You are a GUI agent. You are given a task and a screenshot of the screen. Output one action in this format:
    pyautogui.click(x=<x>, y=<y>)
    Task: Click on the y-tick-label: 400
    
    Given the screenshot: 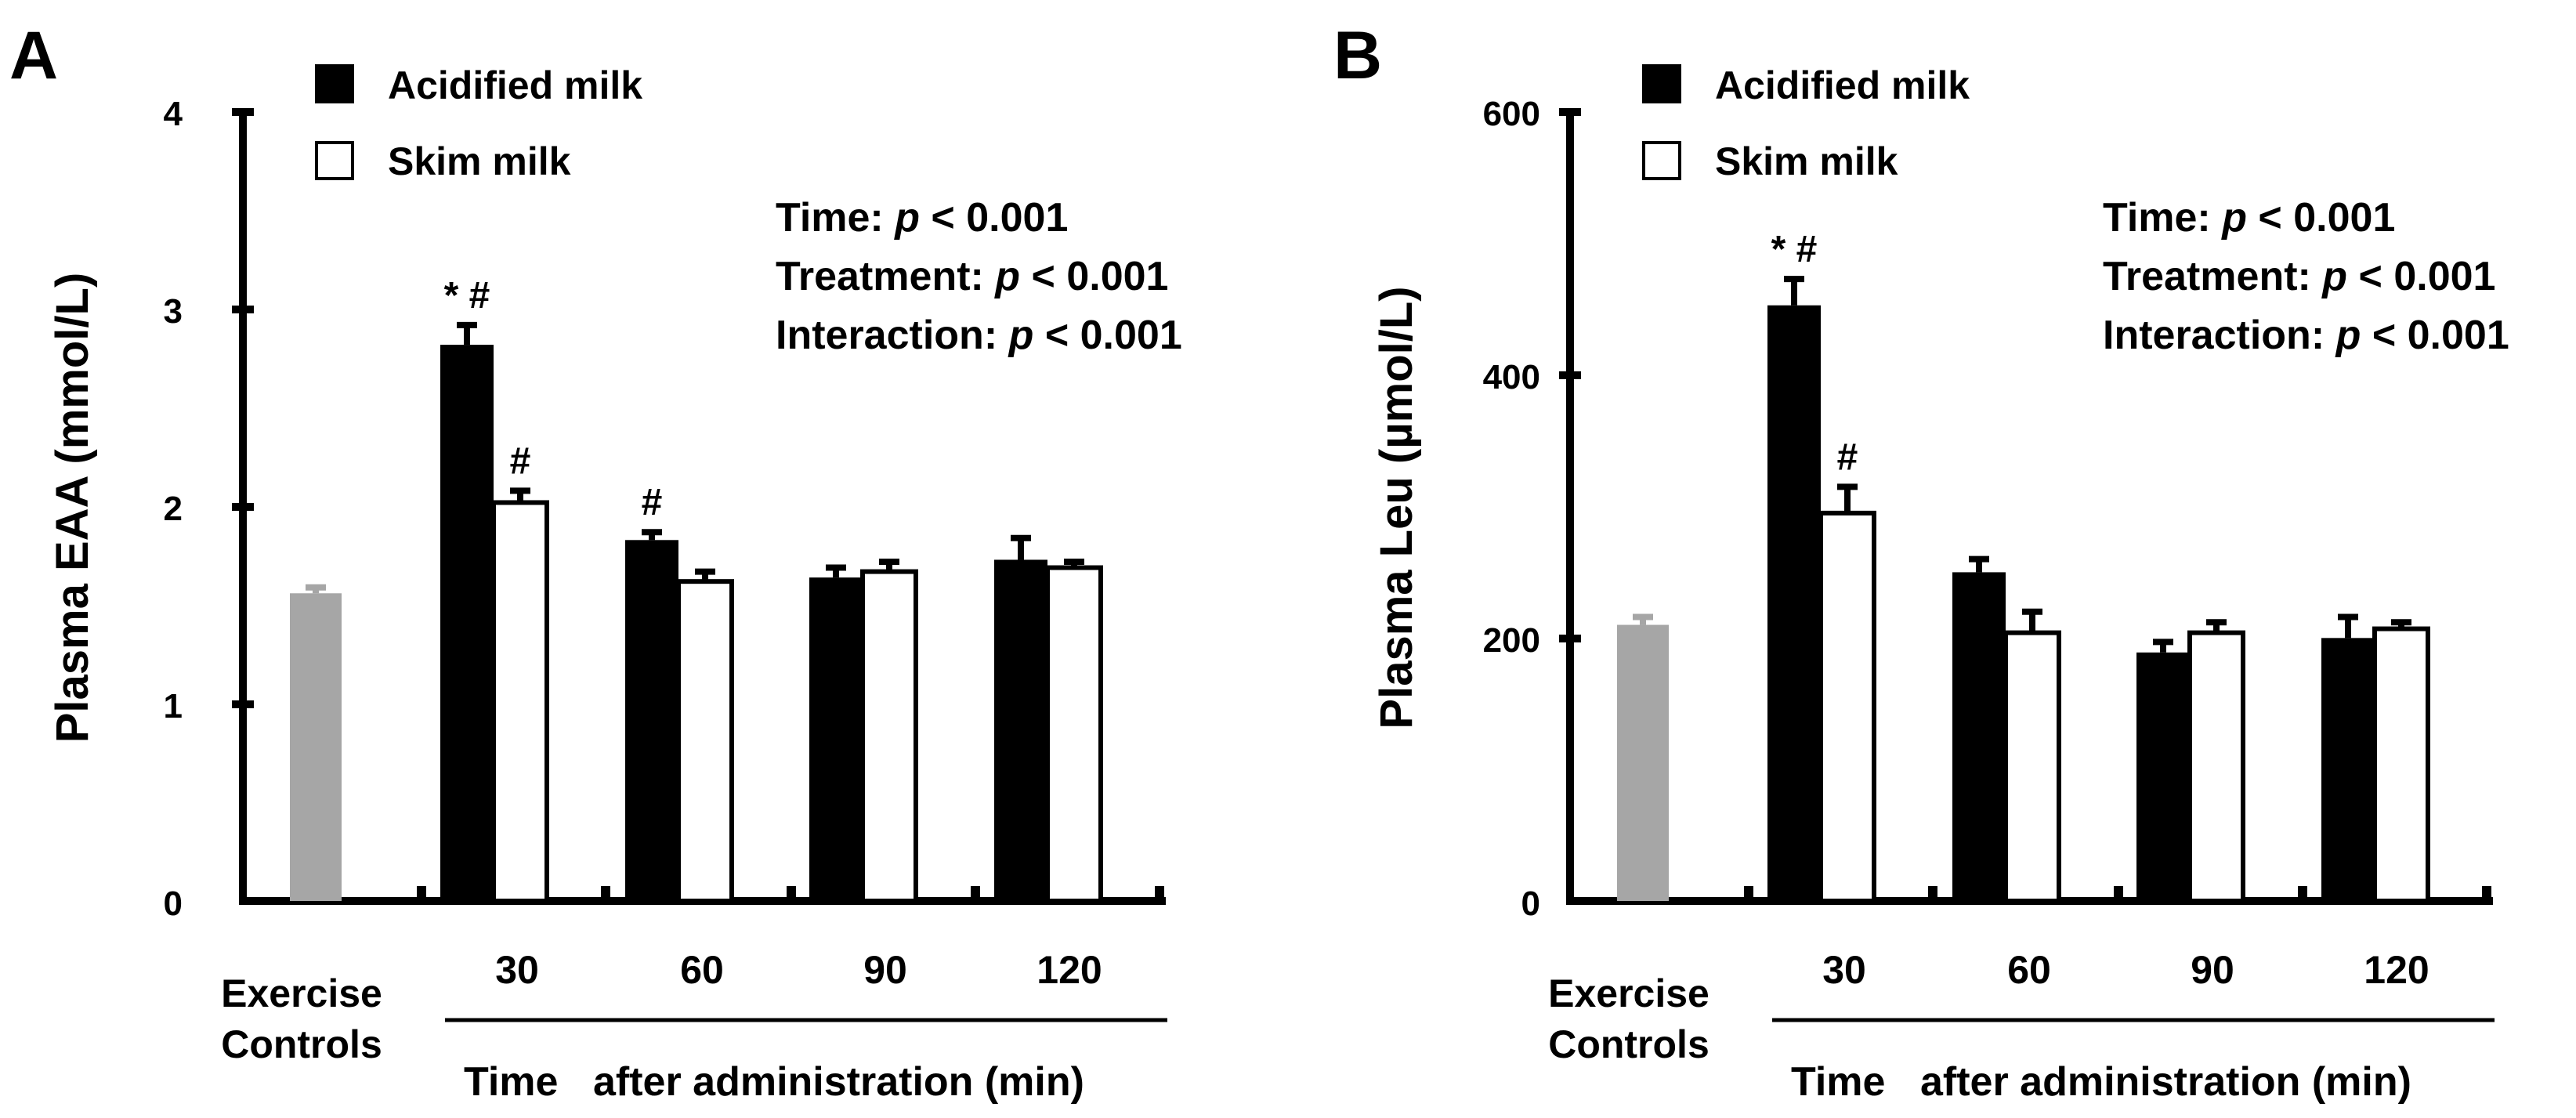 What is the action you would take?
    pyautogui.click(x=1512, y=377)
    